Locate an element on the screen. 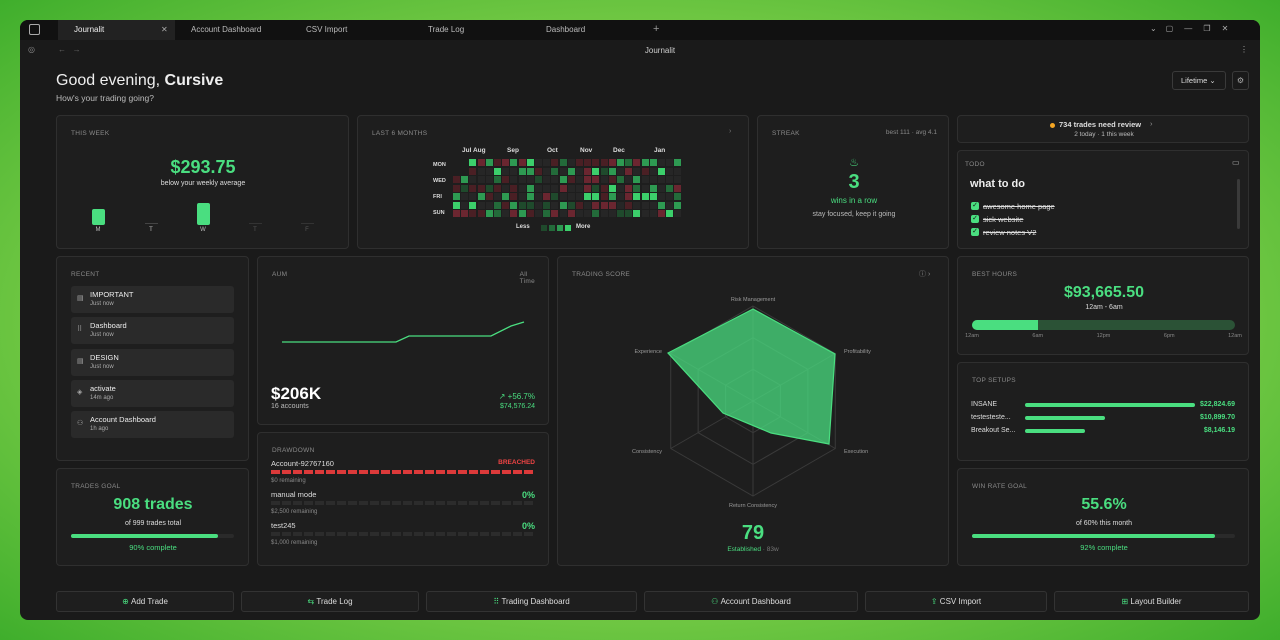 The height and width of the screenshot is (640, 1280). tab: Journalit is located at coordinates (116, 30).